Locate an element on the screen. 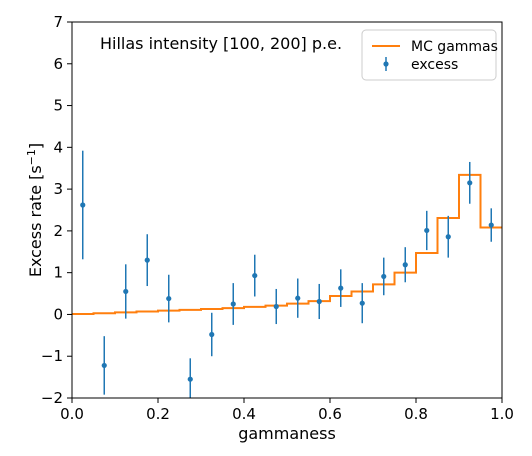 This screenshot has height=456, width=532. y-axis-label-sup: −1 is located at coordinates (31, 157).